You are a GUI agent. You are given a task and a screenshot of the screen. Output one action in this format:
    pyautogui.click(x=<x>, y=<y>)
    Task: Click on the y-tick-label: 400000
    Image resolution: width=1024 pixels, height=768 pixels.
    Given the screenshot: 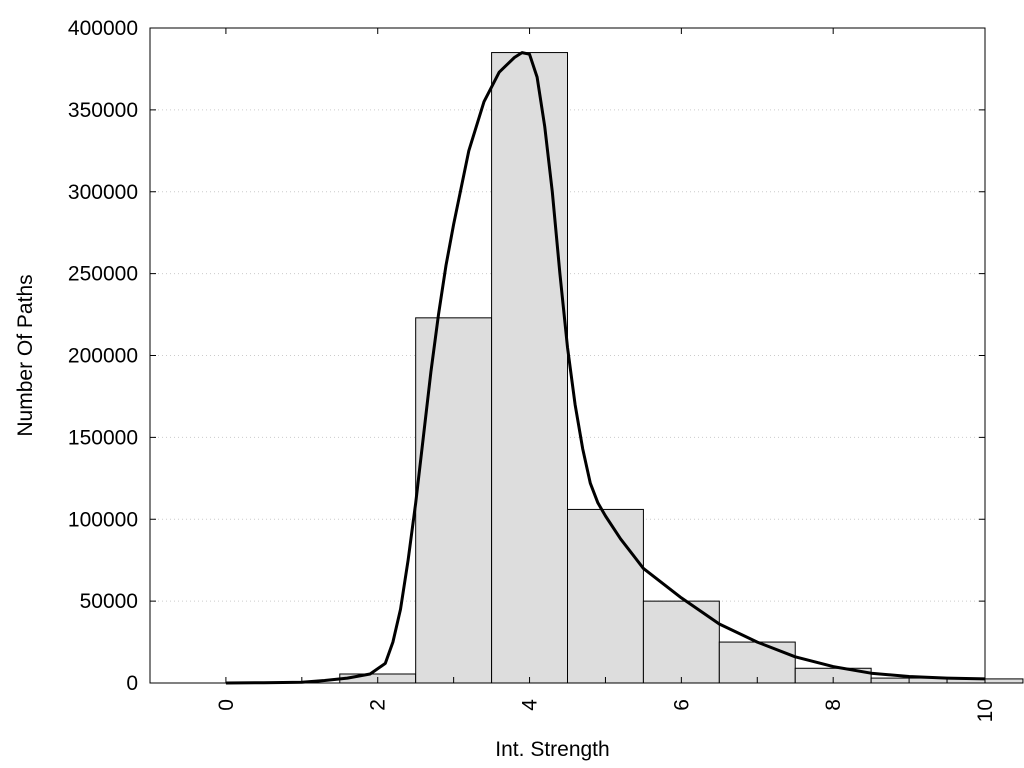 What is the action you would take?
    pyautogui.click(x=103, y=28)
    